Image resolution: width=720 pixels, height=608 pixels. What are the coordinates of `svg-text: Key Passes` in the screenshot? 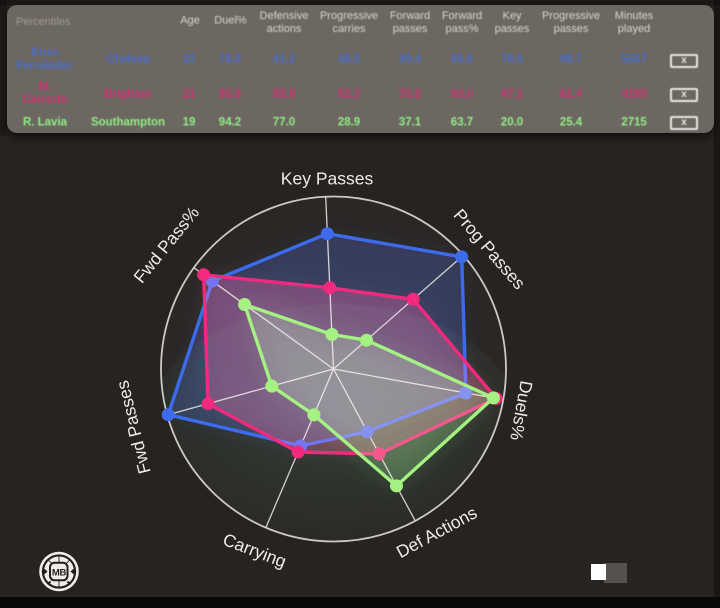 It's located at (327, 179).